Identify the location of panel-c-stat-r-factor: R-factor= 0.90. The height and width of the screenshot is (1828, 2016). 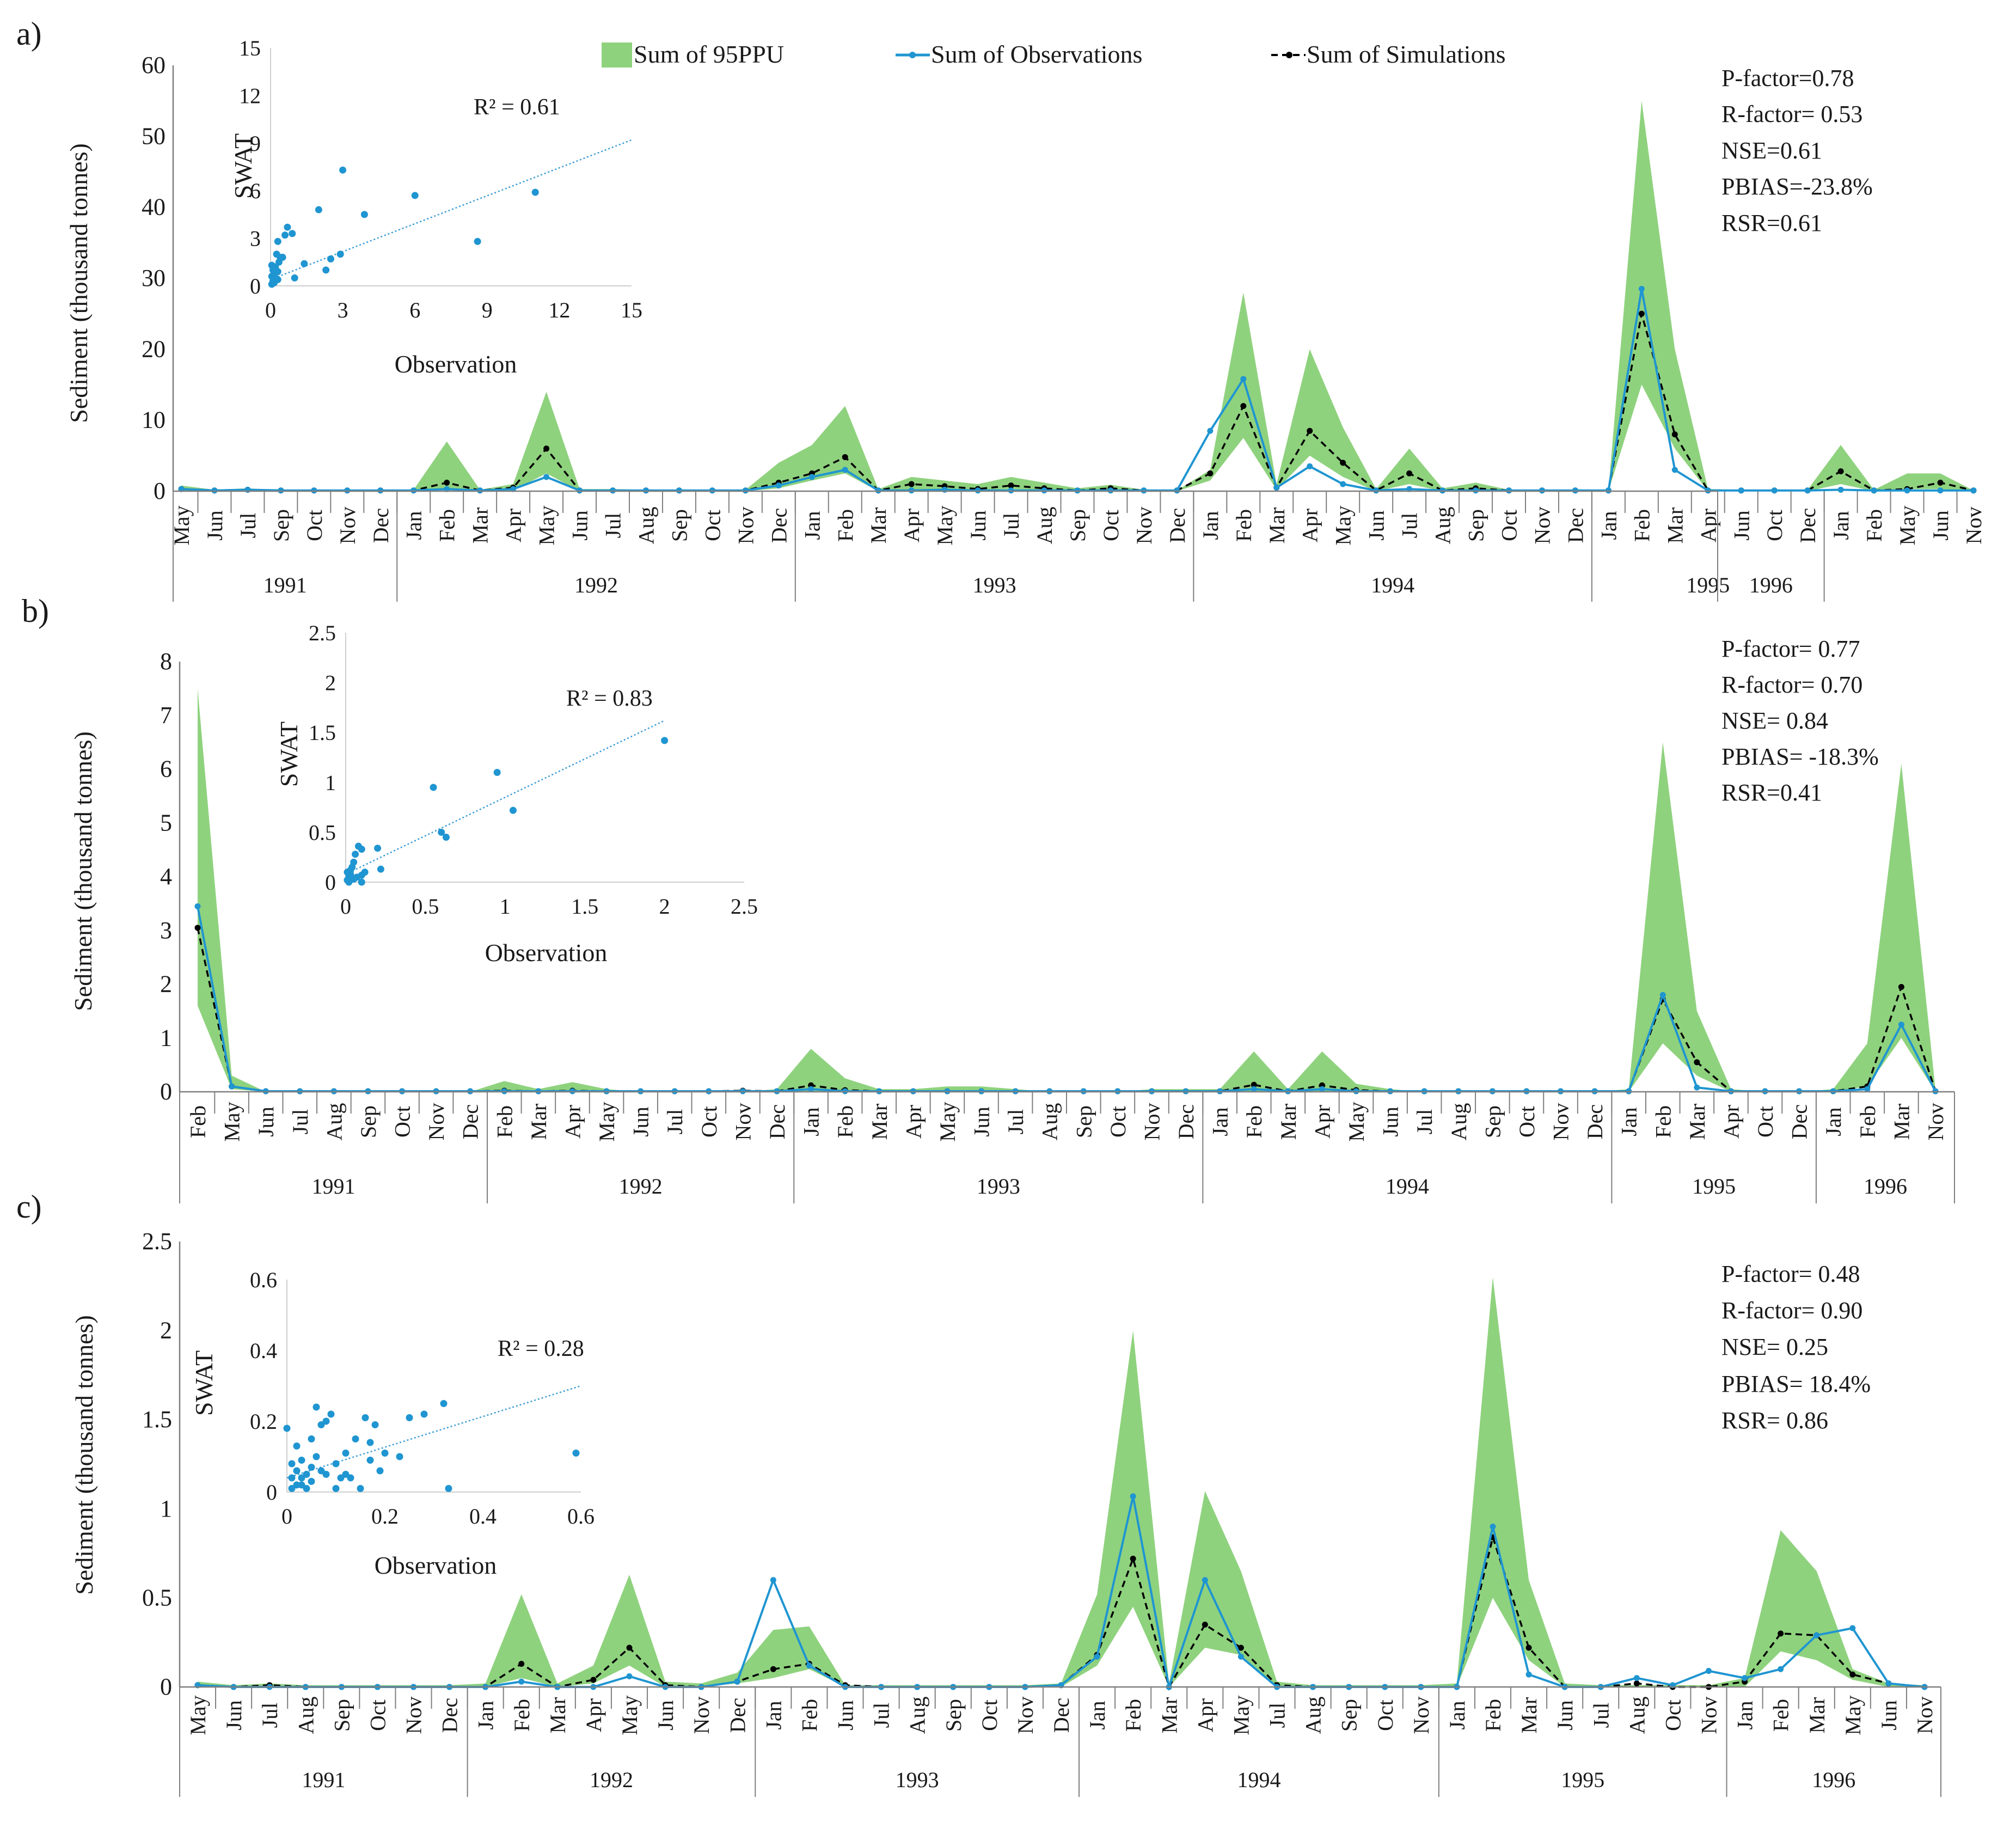
(1791, 1310).